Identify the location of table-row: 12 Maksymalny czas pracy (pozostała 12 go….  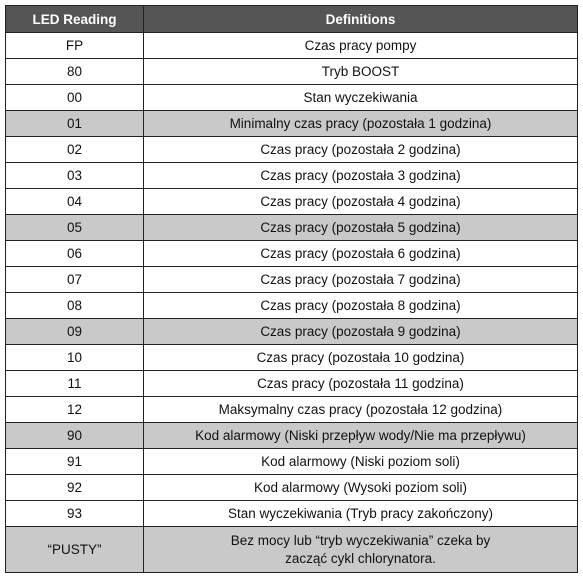
(291, 409).